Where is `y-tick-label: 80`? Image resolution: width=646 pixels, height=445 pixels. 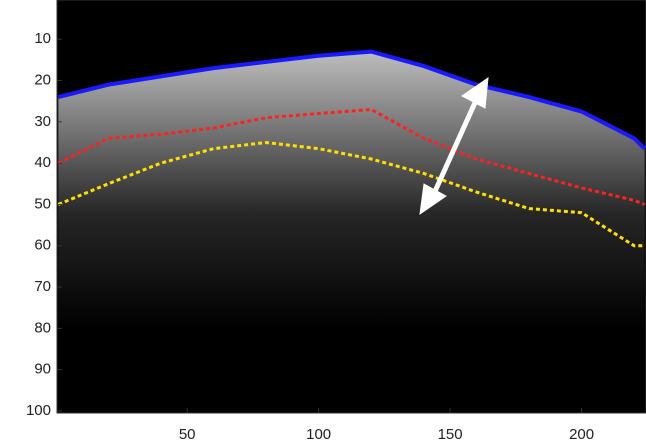
y-tick-label: 80 is located at coordinates (42, 327).